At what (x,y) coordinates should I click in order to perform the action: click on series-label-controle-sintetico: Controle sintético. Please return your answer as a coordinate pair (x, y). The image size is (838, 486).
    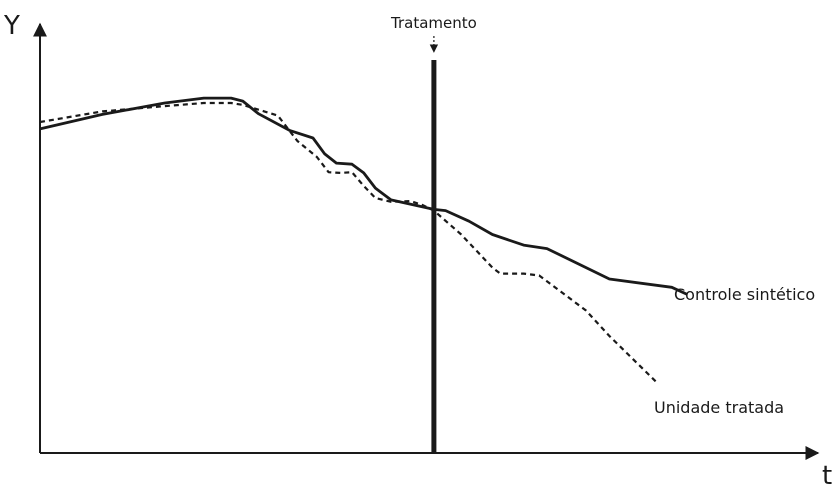
    Looking at the image, I should click on (744, 294).